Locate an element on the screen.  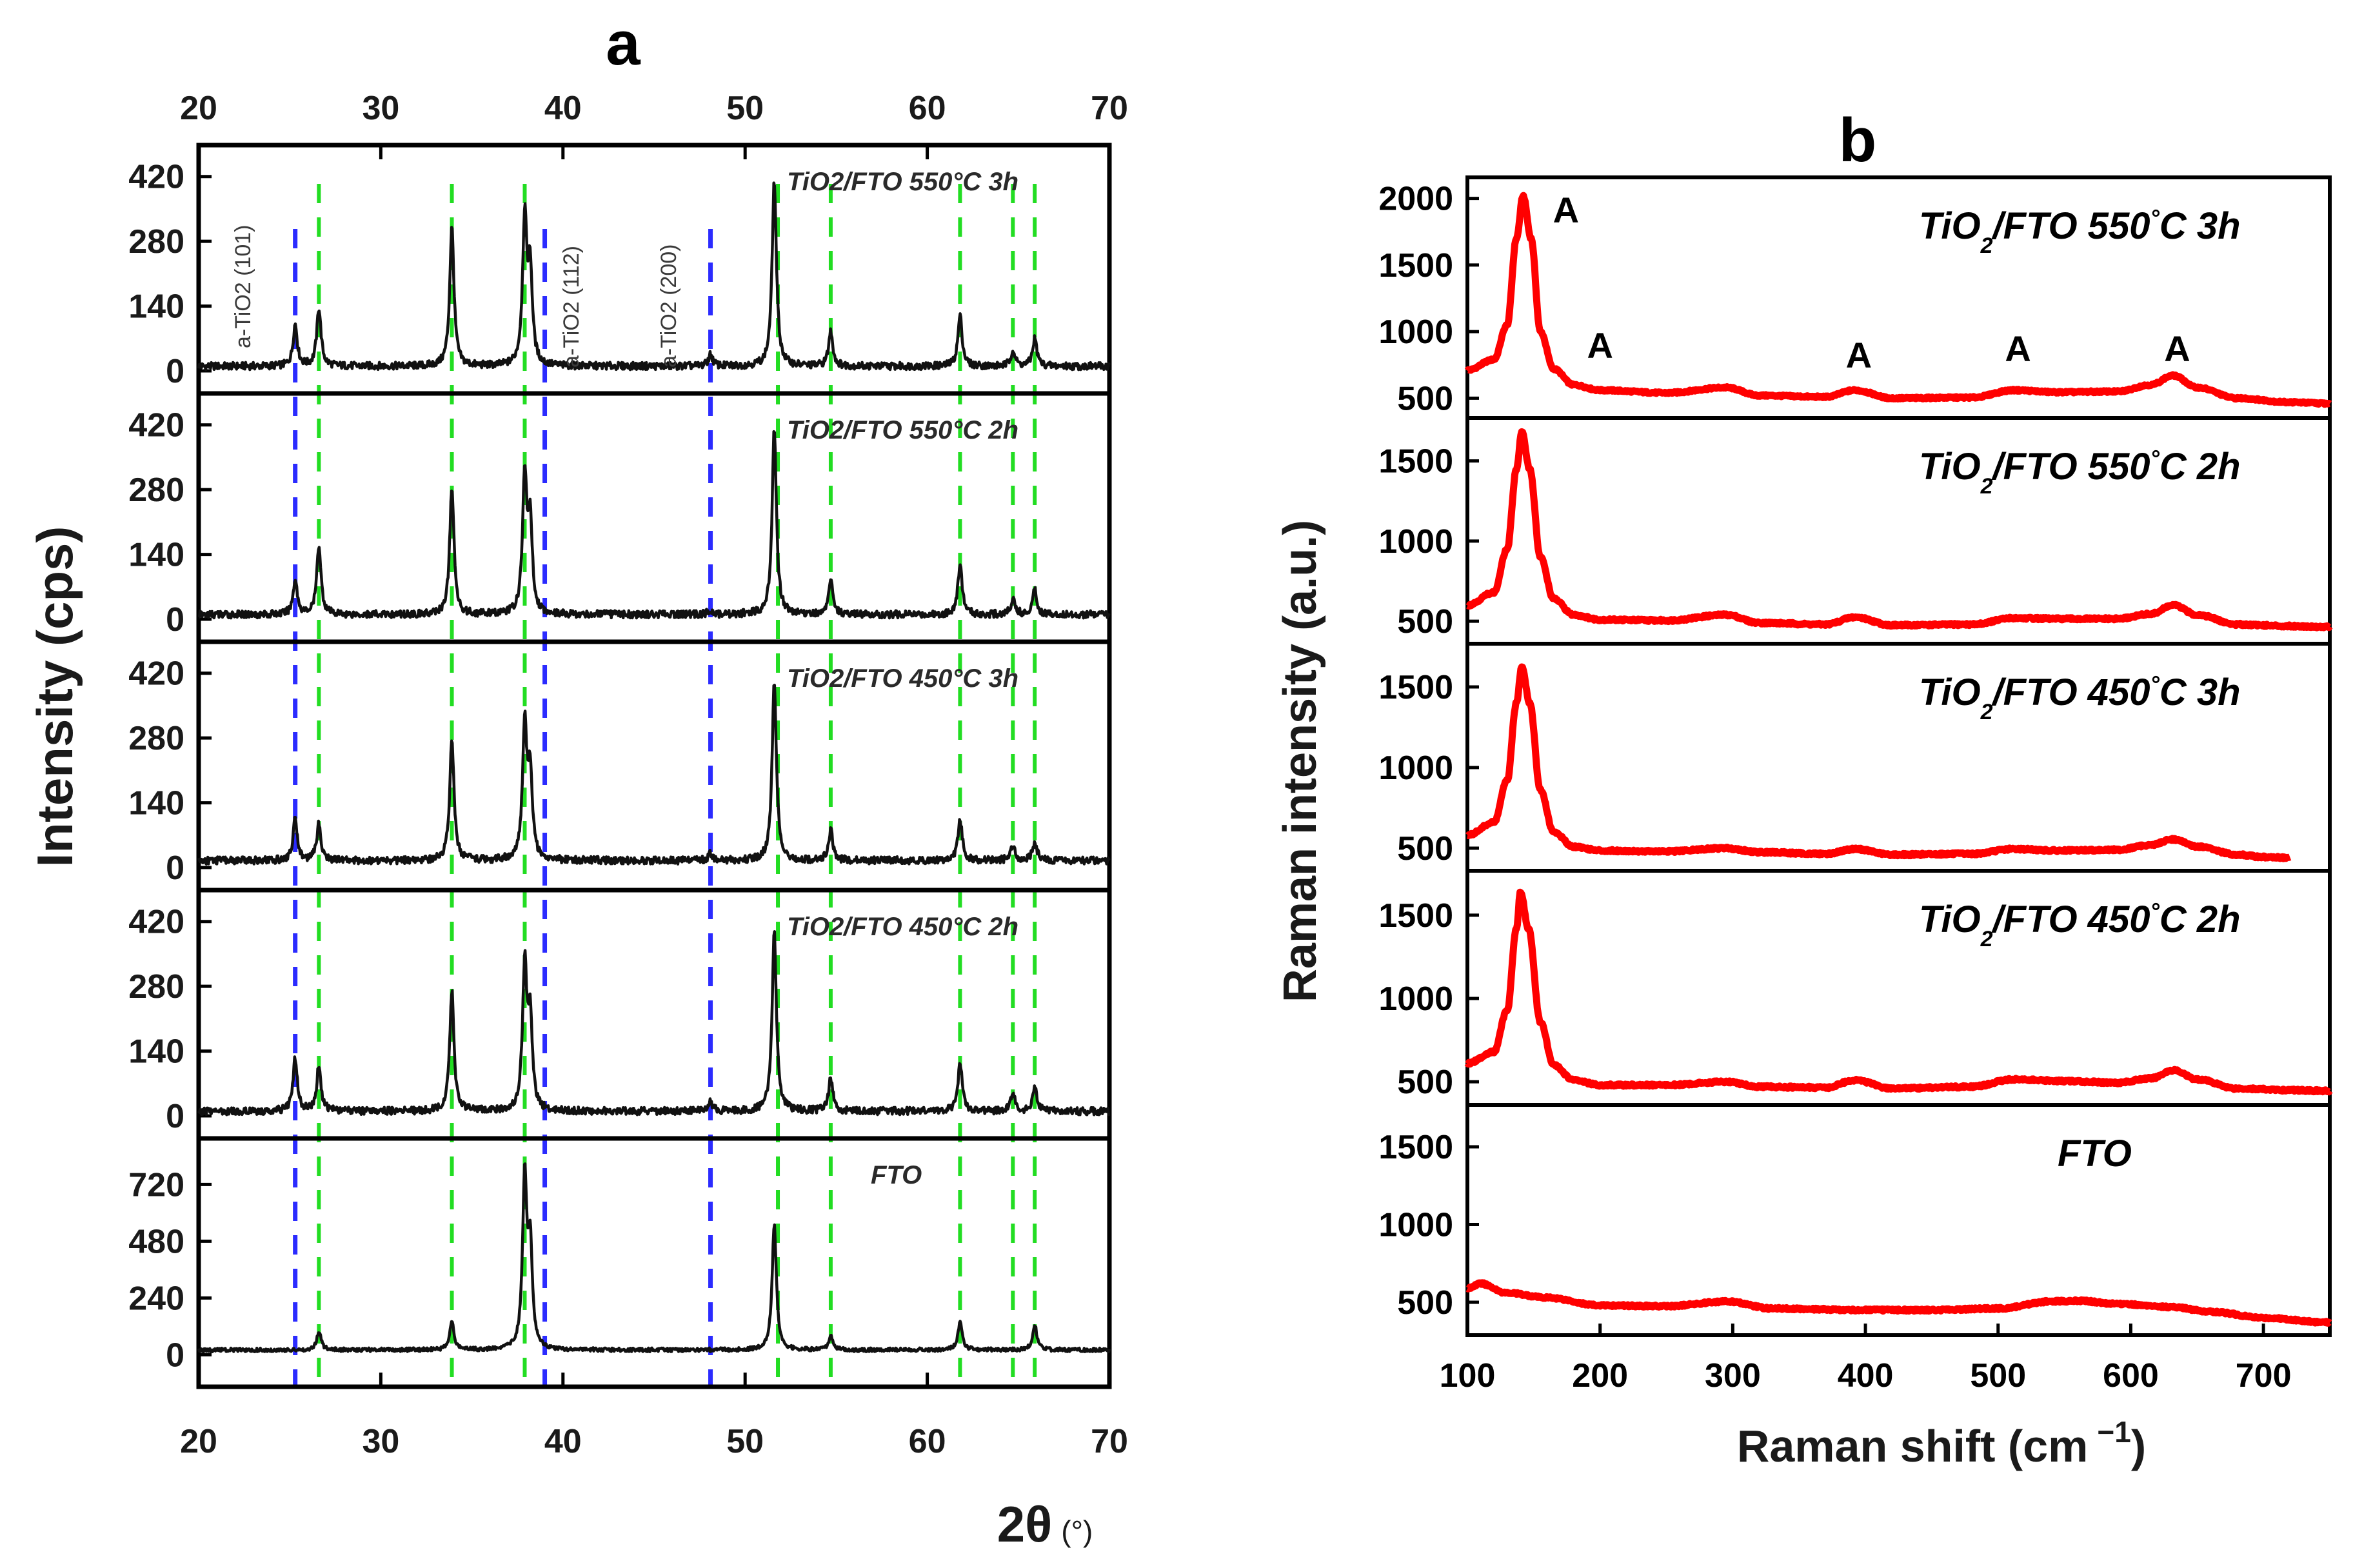
raman-peak-marker-635: A is located at coordinates (2177, 349).